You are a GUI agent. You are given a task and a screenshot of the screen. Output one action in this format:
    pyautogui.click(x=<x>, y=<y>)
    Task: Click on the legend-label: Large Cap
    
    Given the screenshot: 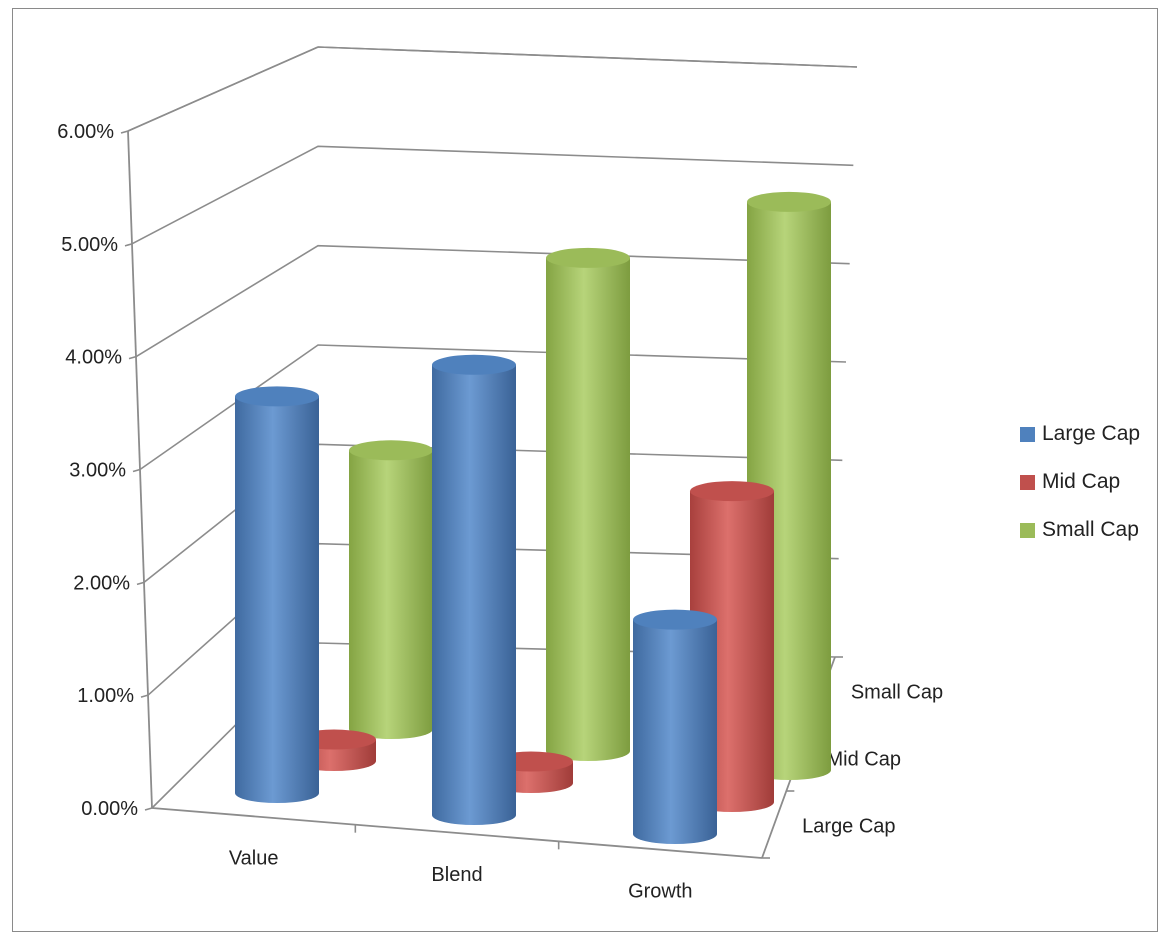 What is the action you would take?
    pyautogui.click(x=1091, y=433)
    